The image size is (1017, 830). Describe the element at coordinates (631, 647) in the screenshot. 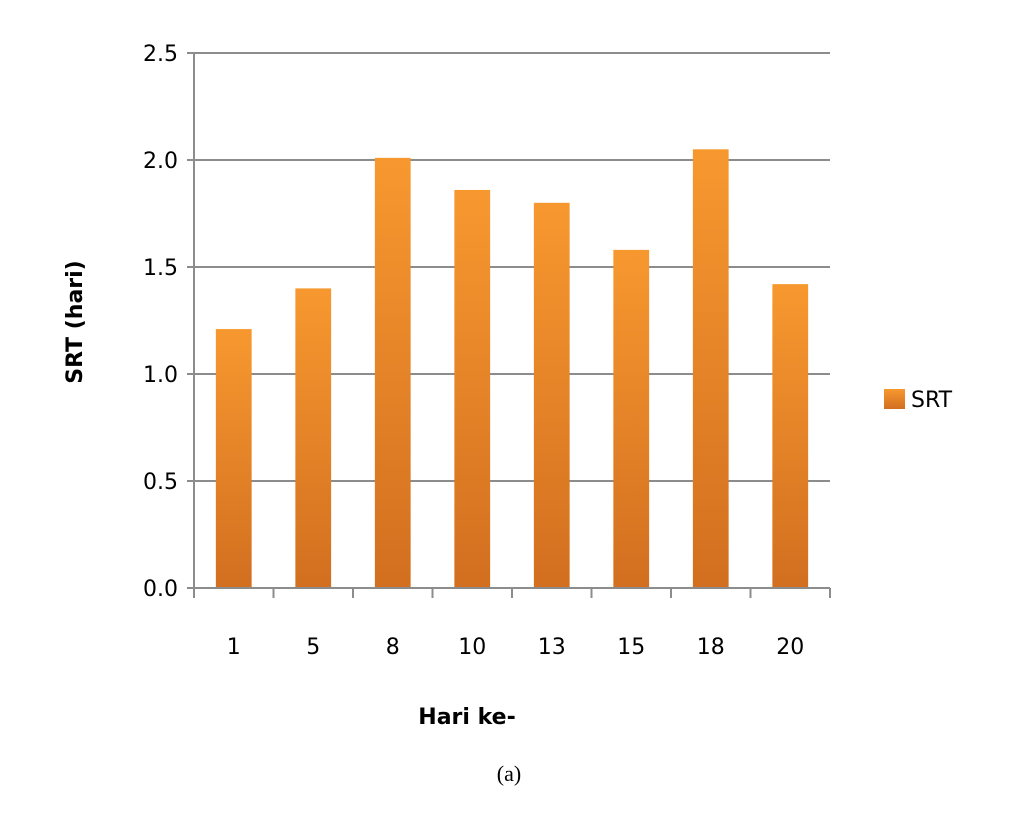

I see `x-tick-label: 15` at that location.